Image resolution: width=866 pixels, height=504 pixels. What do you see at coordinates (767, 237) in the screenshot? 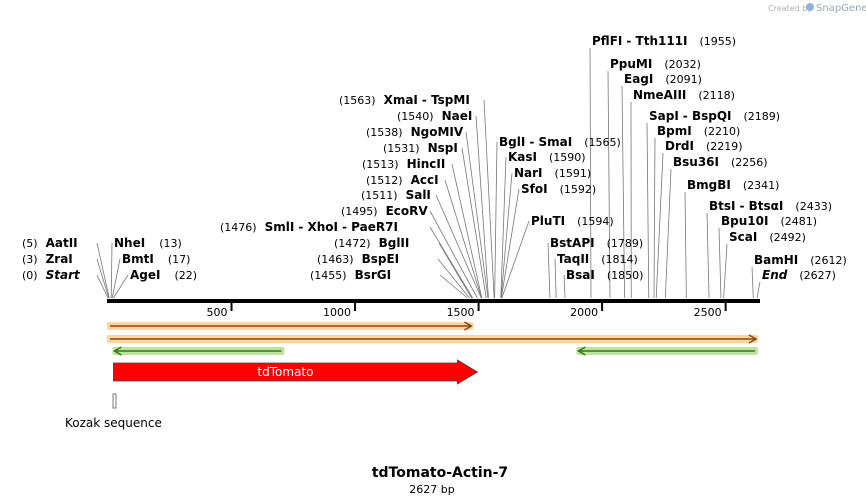
I see `restriction-site: ScaI (2492)` at bounding box center [767, 237].